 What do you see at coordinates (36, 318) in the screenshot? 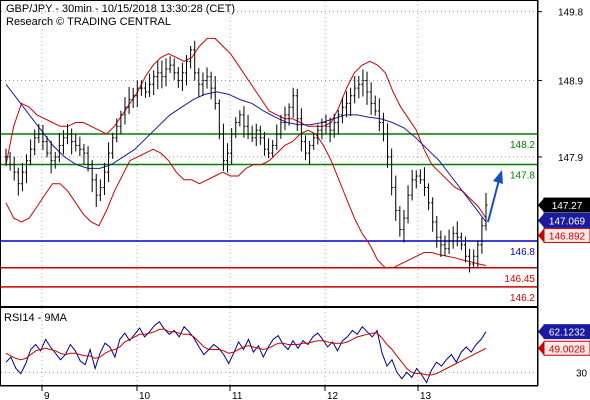
I see `rsi-title: RSI14 - 9MA` at bounding box center [36, 318].